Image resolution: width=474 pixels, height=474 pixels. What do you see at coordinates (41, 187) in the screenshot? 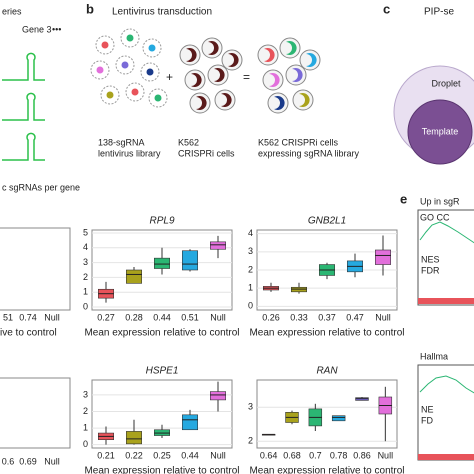
I see `caption: c sgRNAs per gene` at bounding box center [41, 187].